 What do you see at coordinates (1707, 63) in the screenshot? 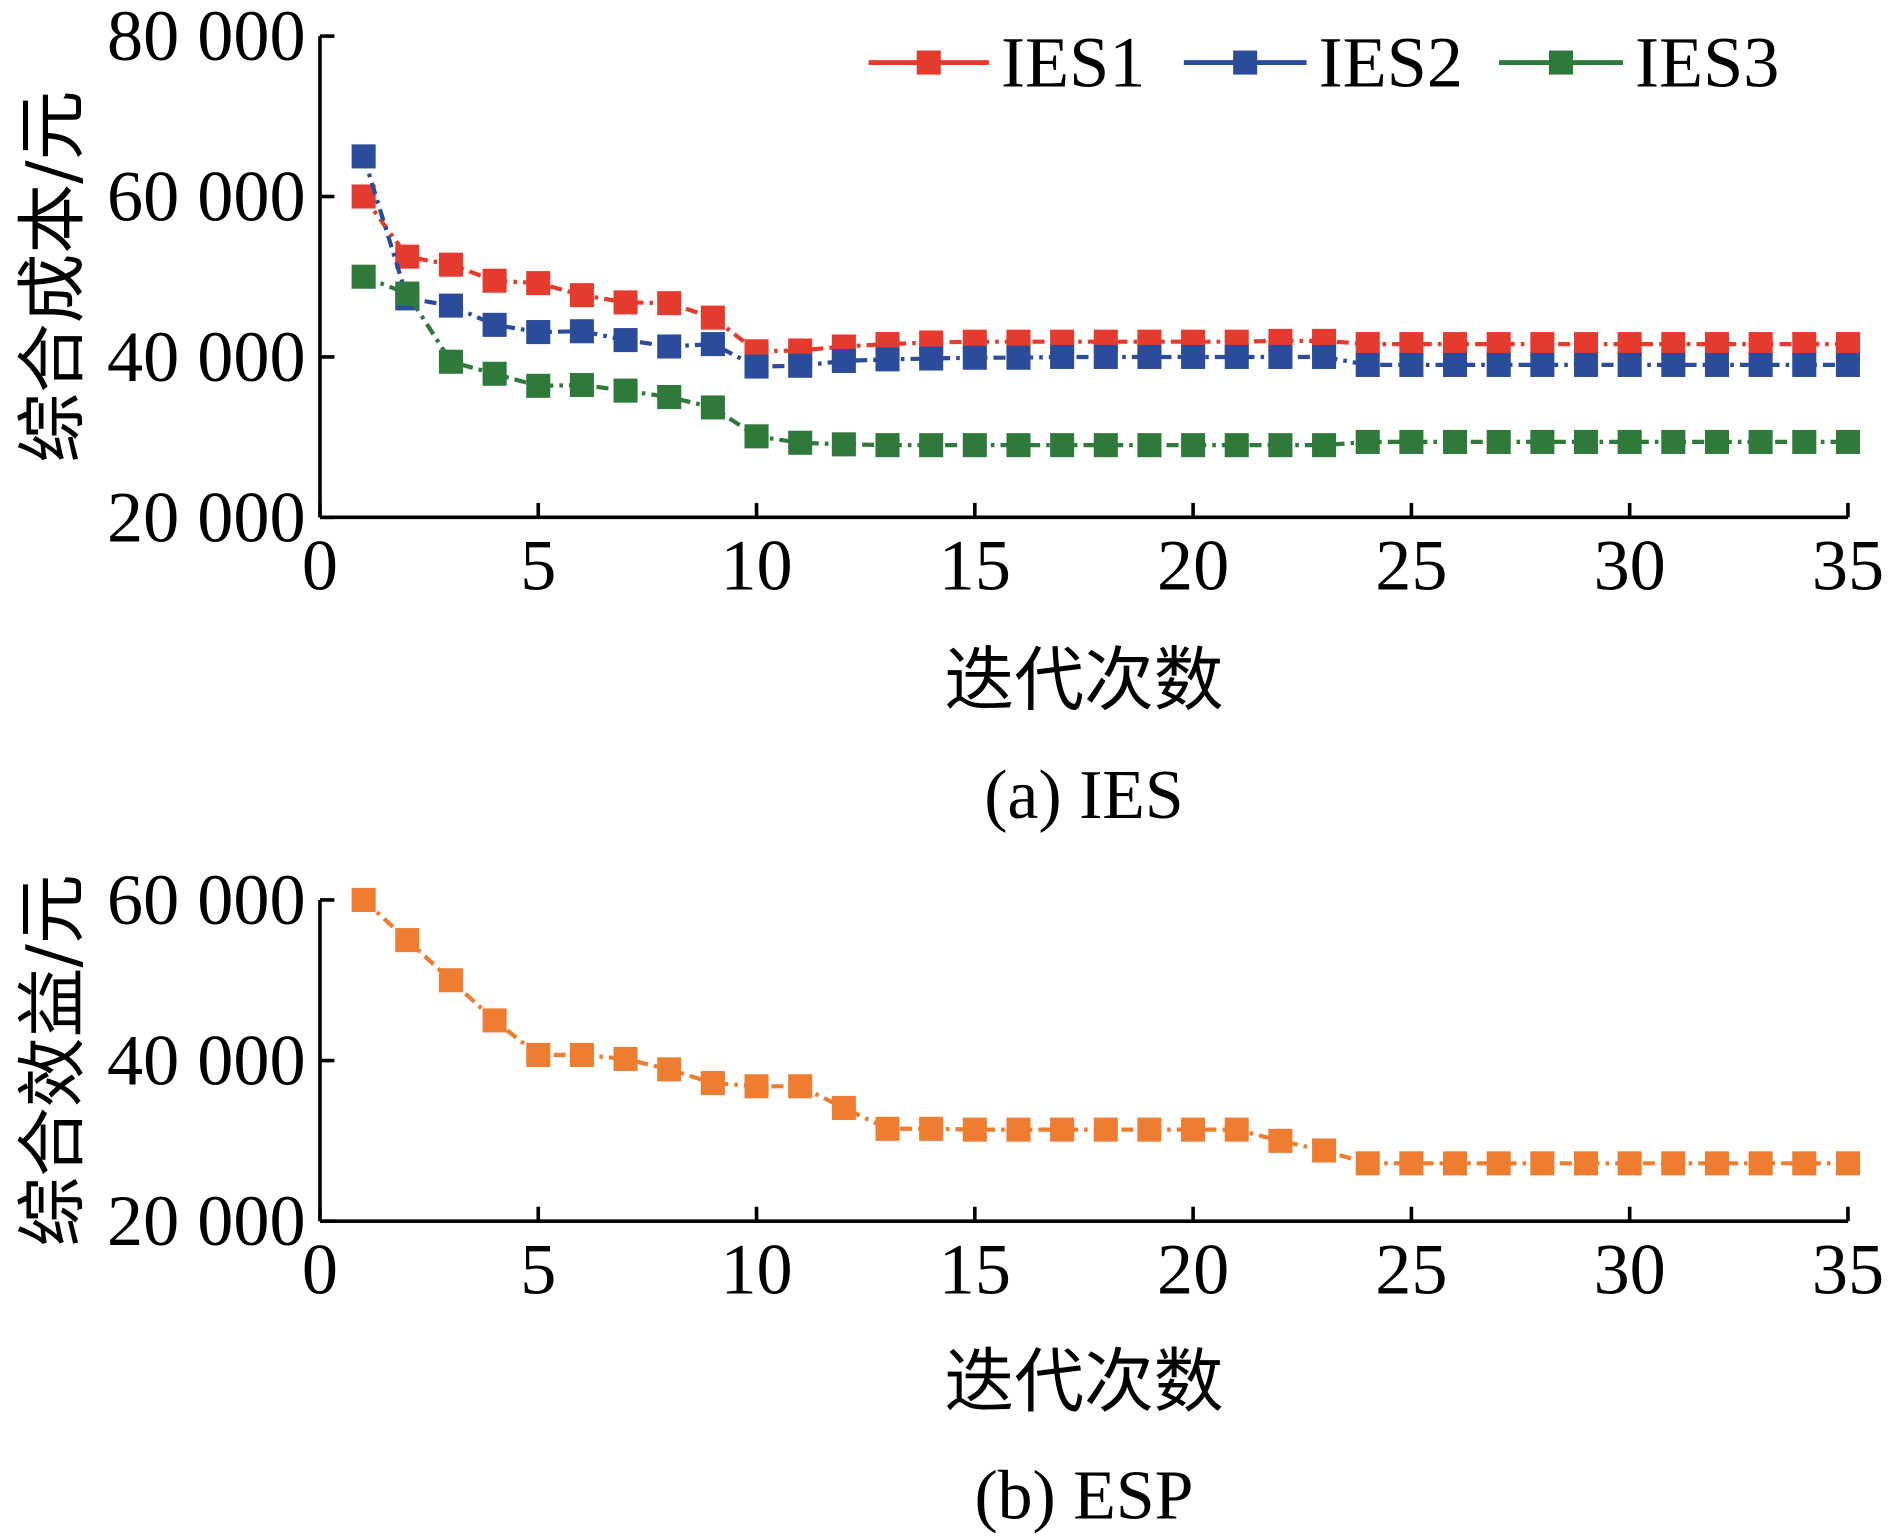
I see `legend-label-ies3: IES3` at bounding box center [1707, 63].